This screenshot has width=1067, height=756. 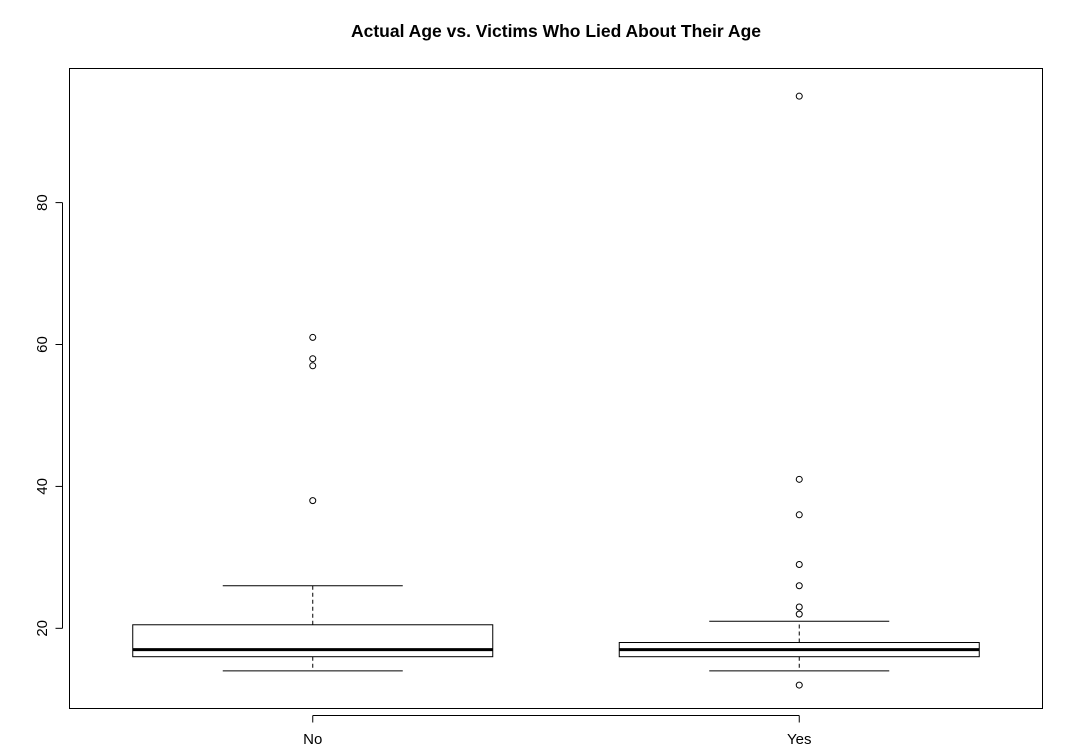 What do you see at coordinates (42, 202) in the screenshot?
I see `y-tick-label: 80` at bounding box center [42, 202].